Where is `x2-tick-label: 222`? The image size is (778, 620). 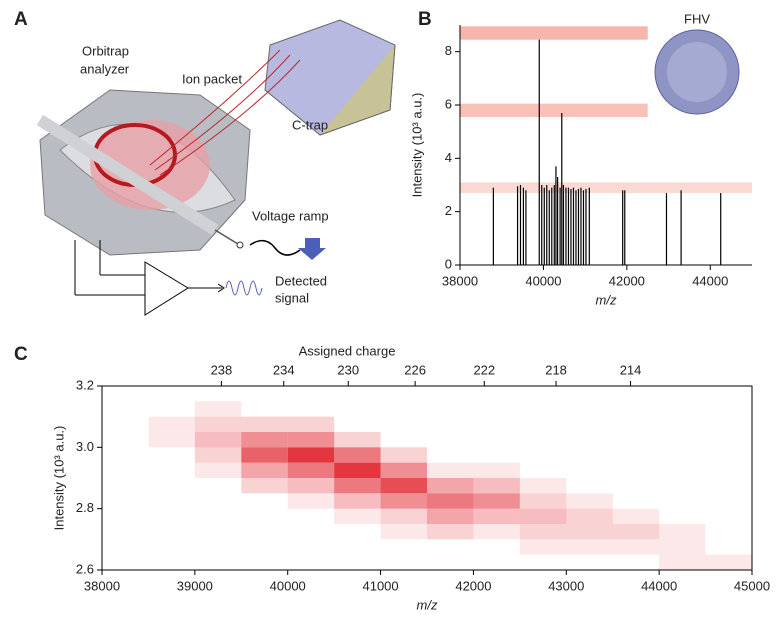 x2-tick-label: 222 is located at coordinates (484, 369).